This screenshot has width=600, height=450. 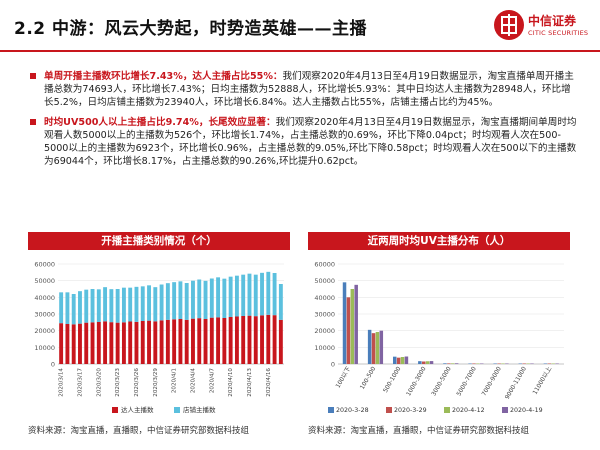 What do you see at coordinates (439, 241) in the screenshot?
I see `right-chart-title: 近两周时均UV主播分布（人）` at bounding box center [439, 241].